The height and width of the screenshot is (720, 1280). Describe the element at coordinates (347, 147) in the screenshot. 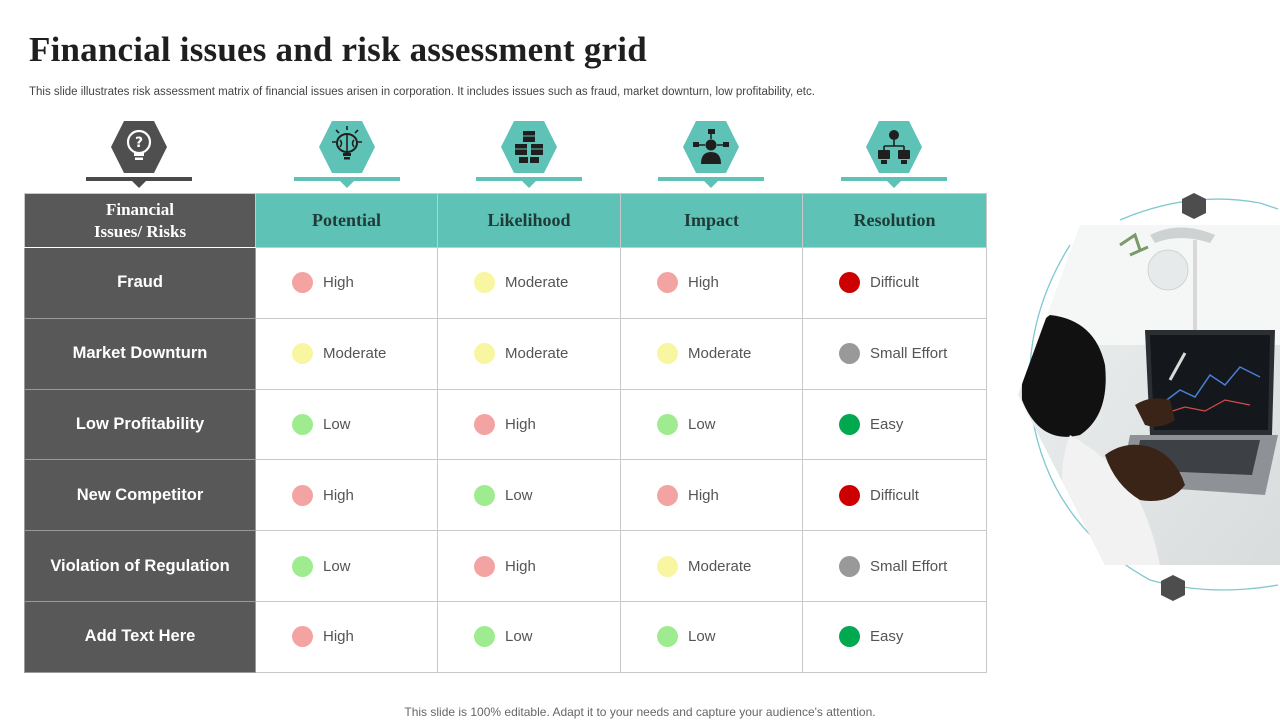

I see `brain-bulb-icon` at that location.